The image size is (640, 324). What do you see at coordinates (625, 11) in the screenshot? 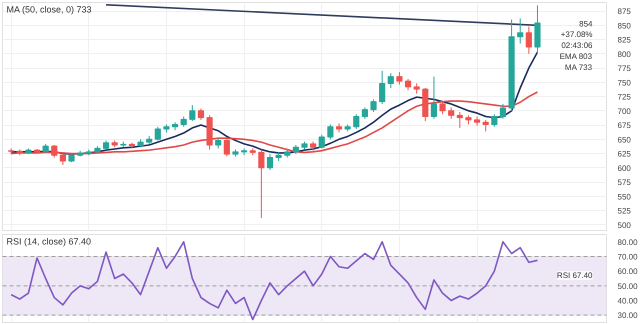
I see `y-tick-label: 875` at bounding box center [625, 11].